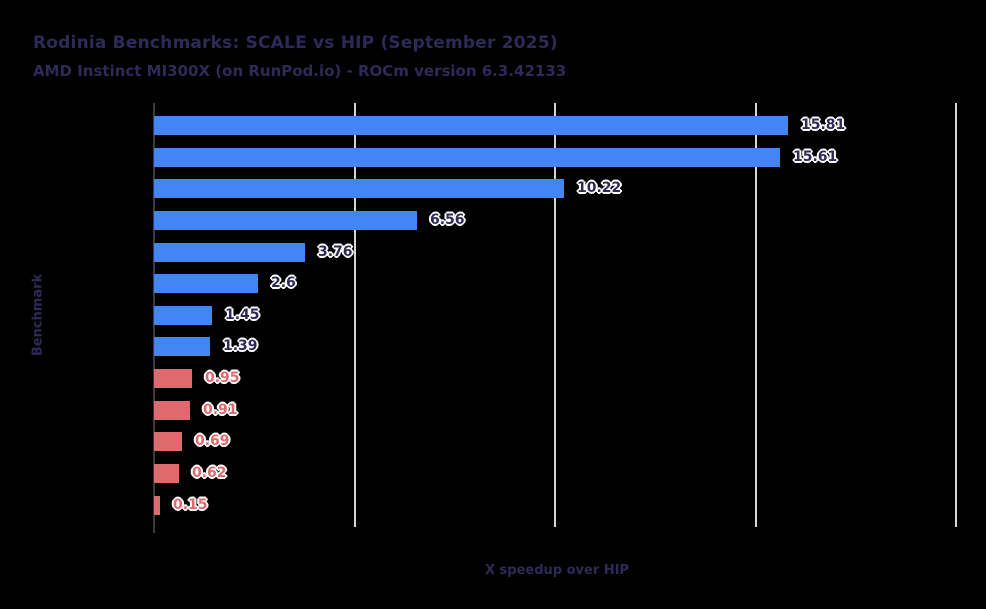 The width and height of the screenshot is (986, 609). Describe the element at coordinates (209, 473) in the screenshot. I see `bar-value-label: 0.62` at that location.